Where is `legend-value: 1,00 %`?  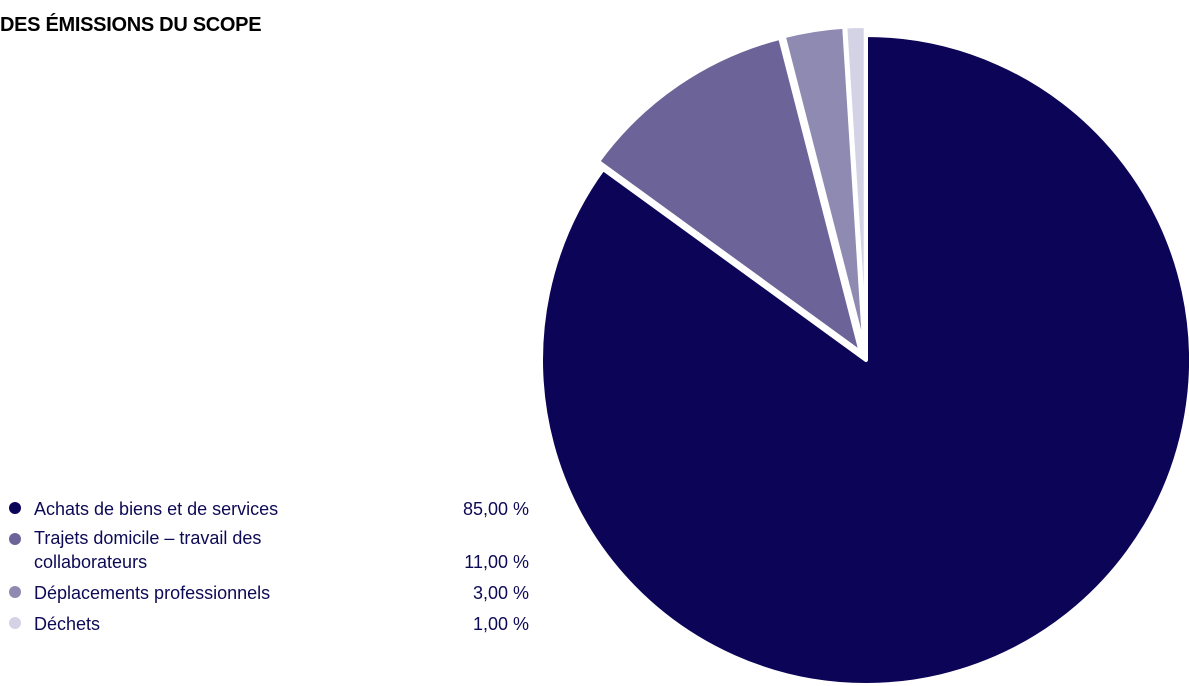
legend-value: 1,00 % is located at coordinates (500, 624).